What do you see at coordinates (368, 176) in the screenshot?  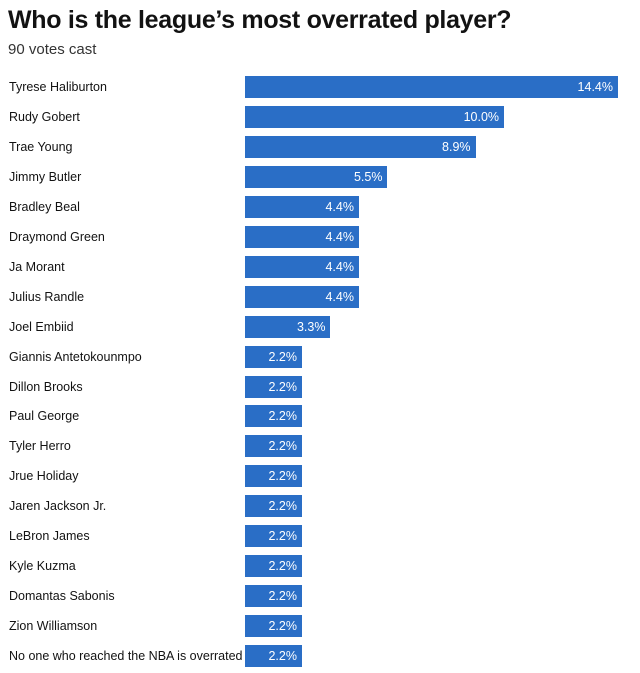 I see `data-label: 5.5%` at bounding box center [368, 176].